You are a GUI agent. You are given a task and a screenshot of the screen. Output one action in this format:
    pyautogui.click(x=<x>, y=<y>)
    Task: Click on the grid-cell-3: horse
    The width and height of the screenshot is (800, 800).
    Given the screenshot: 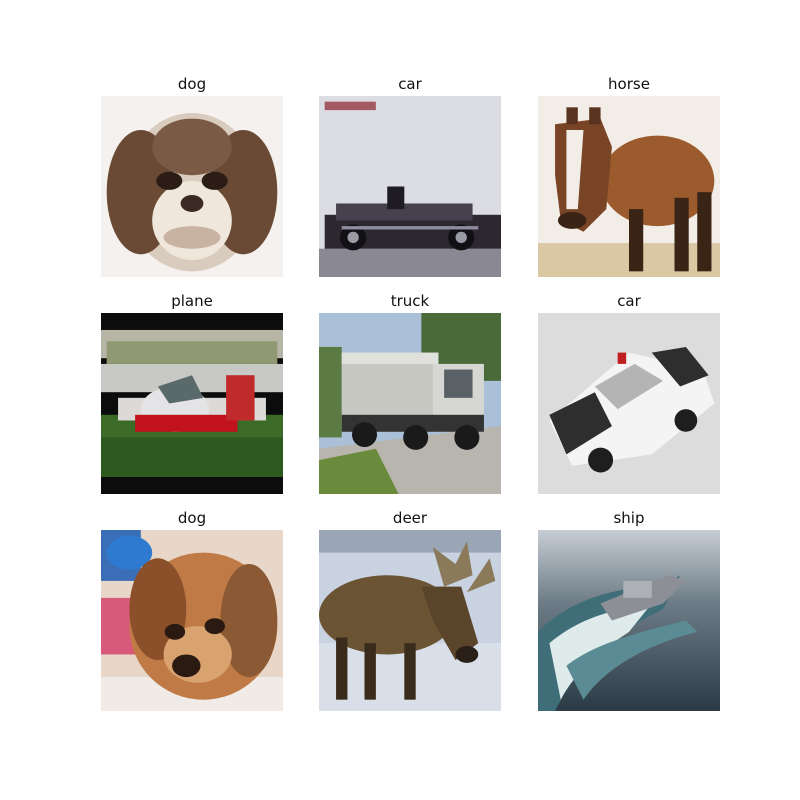 What is the action you would take?
    pyautogui.click(x=629, y=177)
    